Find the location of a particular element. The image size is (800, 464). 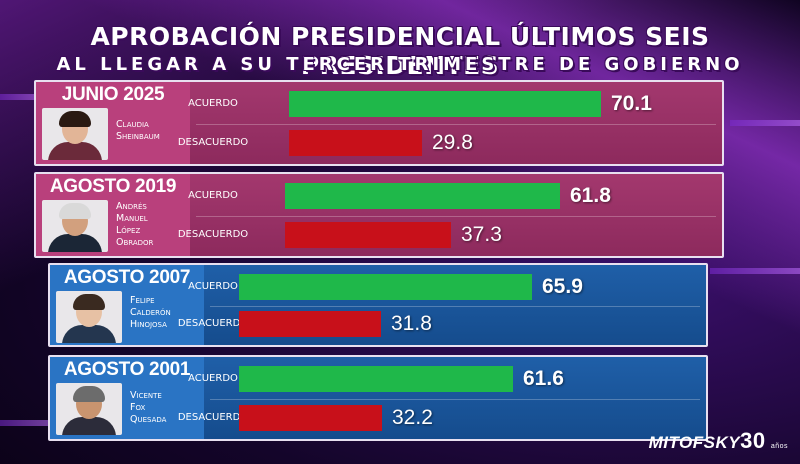

president-name-line: Andrés is located at coordinates (131, 206).